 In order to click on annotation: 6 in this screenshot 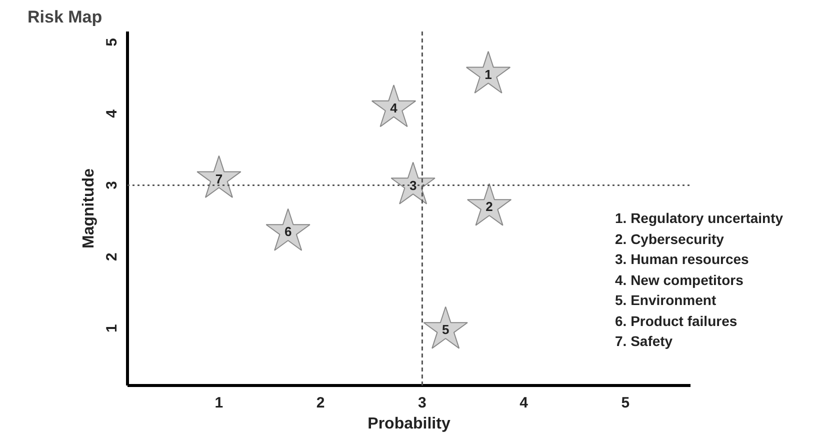, I will do `click(288, 232)`.